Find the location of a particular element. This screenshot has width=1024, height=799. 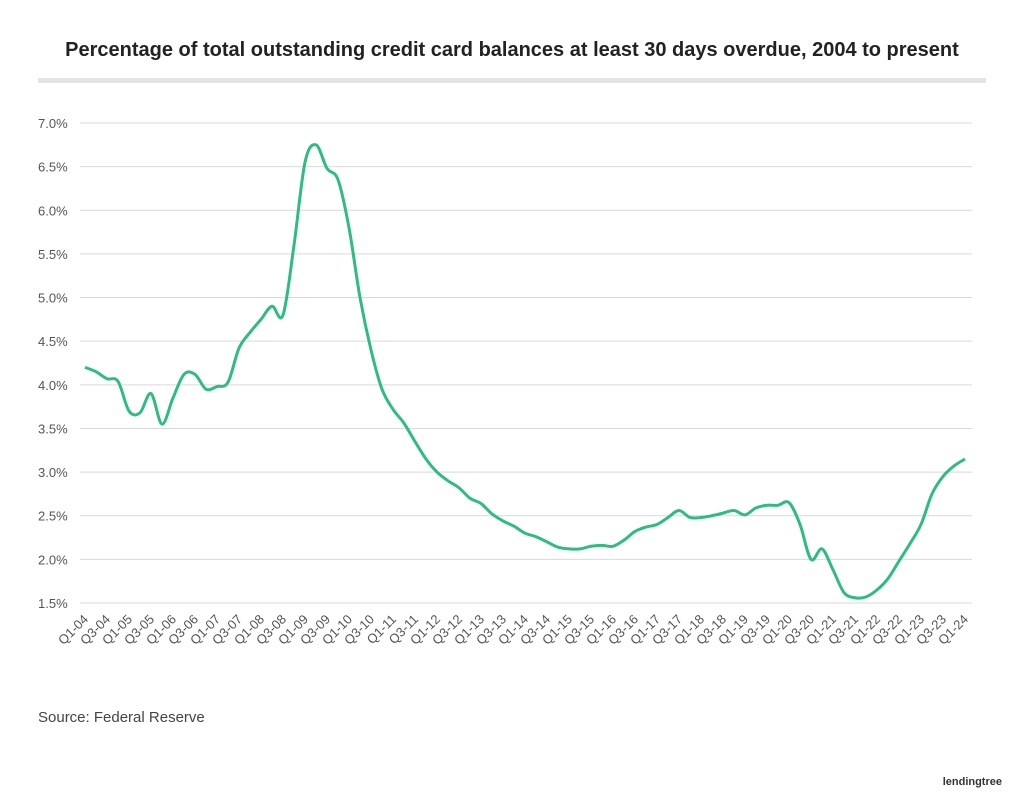

y-tick-label: 6.5% is located at coordinates (53, 167).